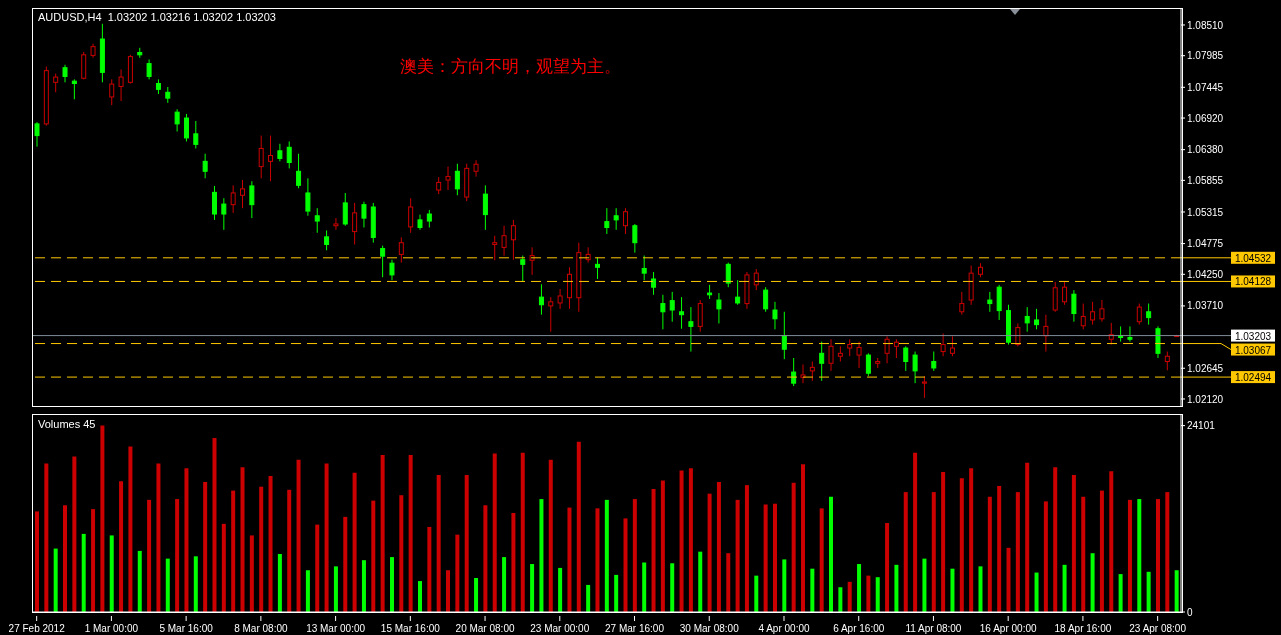 Image resolution: width=1281 pixels, height=635 pixels. What do you see at coordinates (1253, 282) in the screenshot?
I see `ref-line-label: 1.04128` at bounding box center [1253, 282].